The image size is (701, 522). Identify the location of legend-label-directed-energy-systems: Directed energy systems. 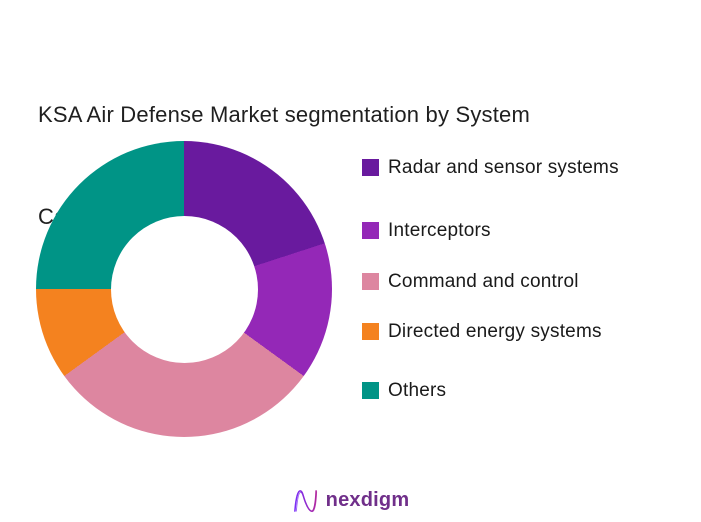
(495, 331).